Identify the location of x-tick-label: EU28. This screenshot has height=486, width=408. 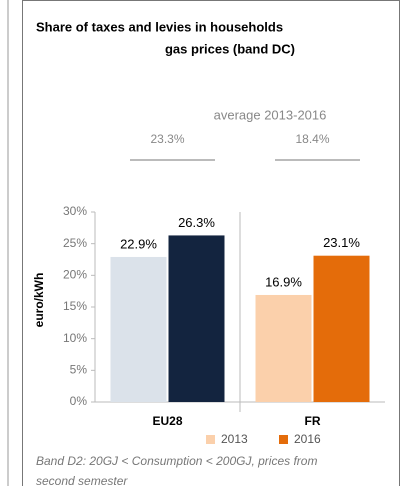
(167, 421).